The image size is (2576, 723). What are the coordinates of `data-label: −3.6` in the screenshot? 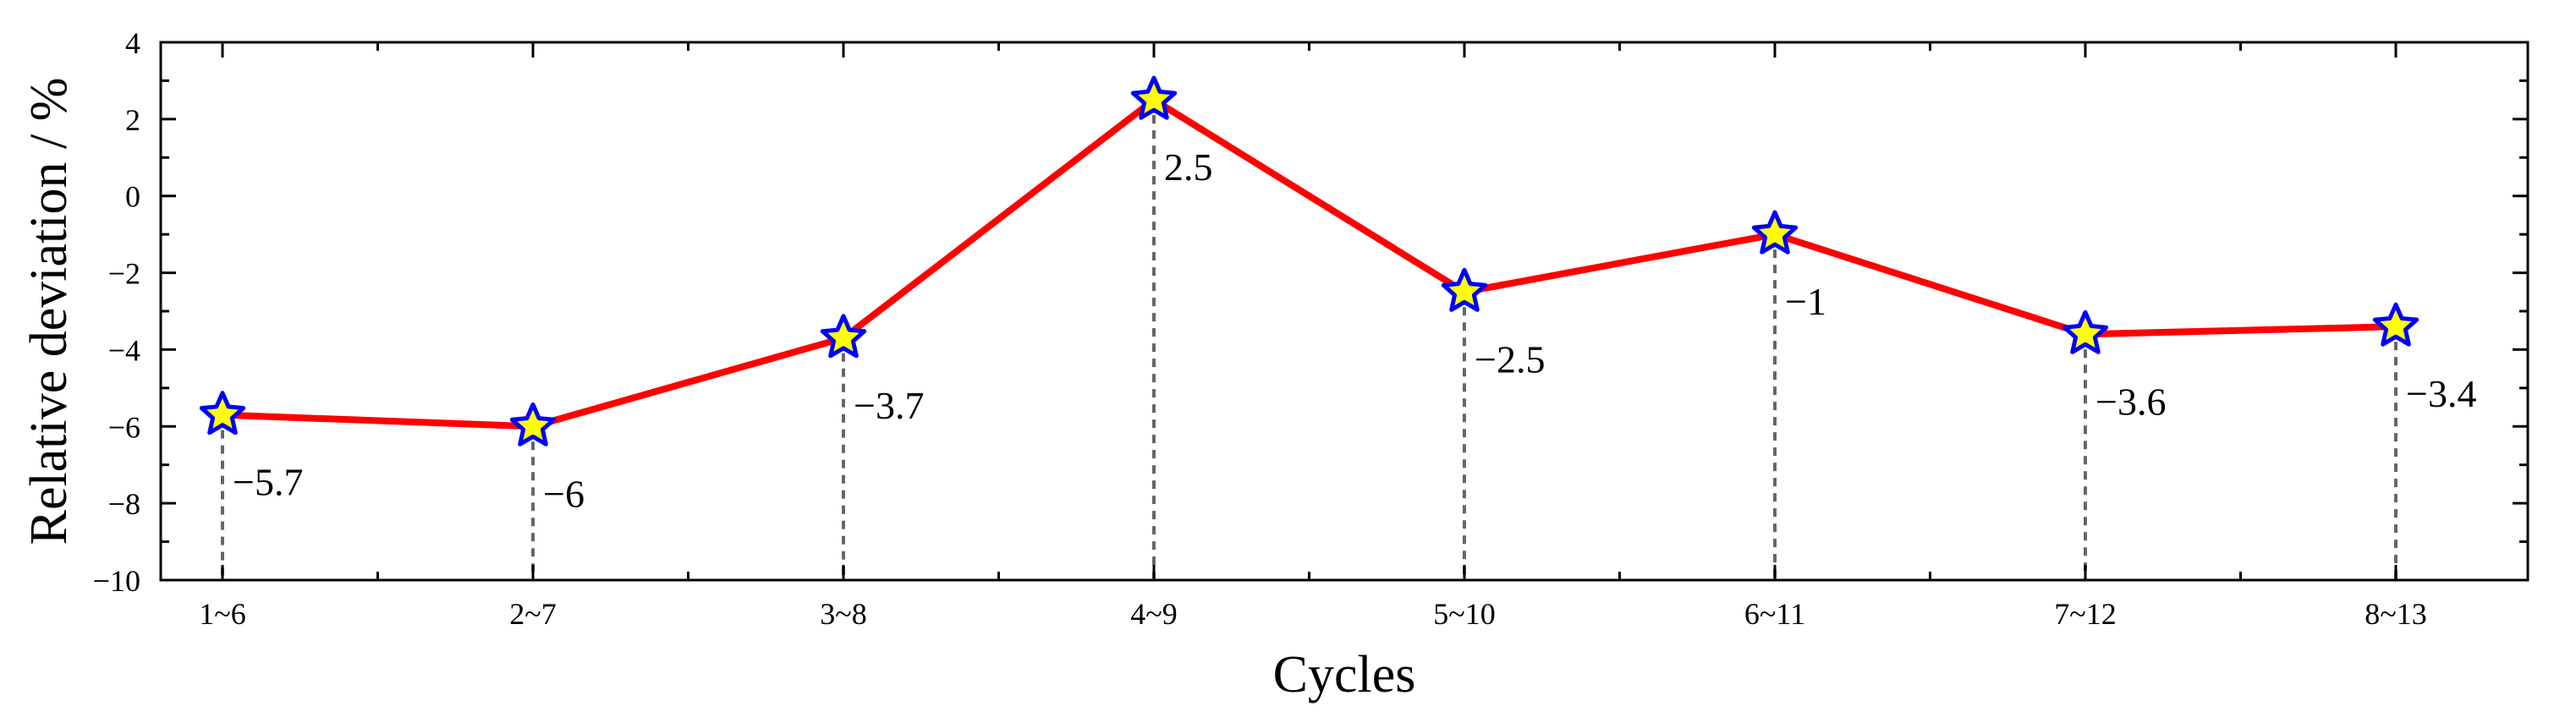 It's located at (2130, 401).